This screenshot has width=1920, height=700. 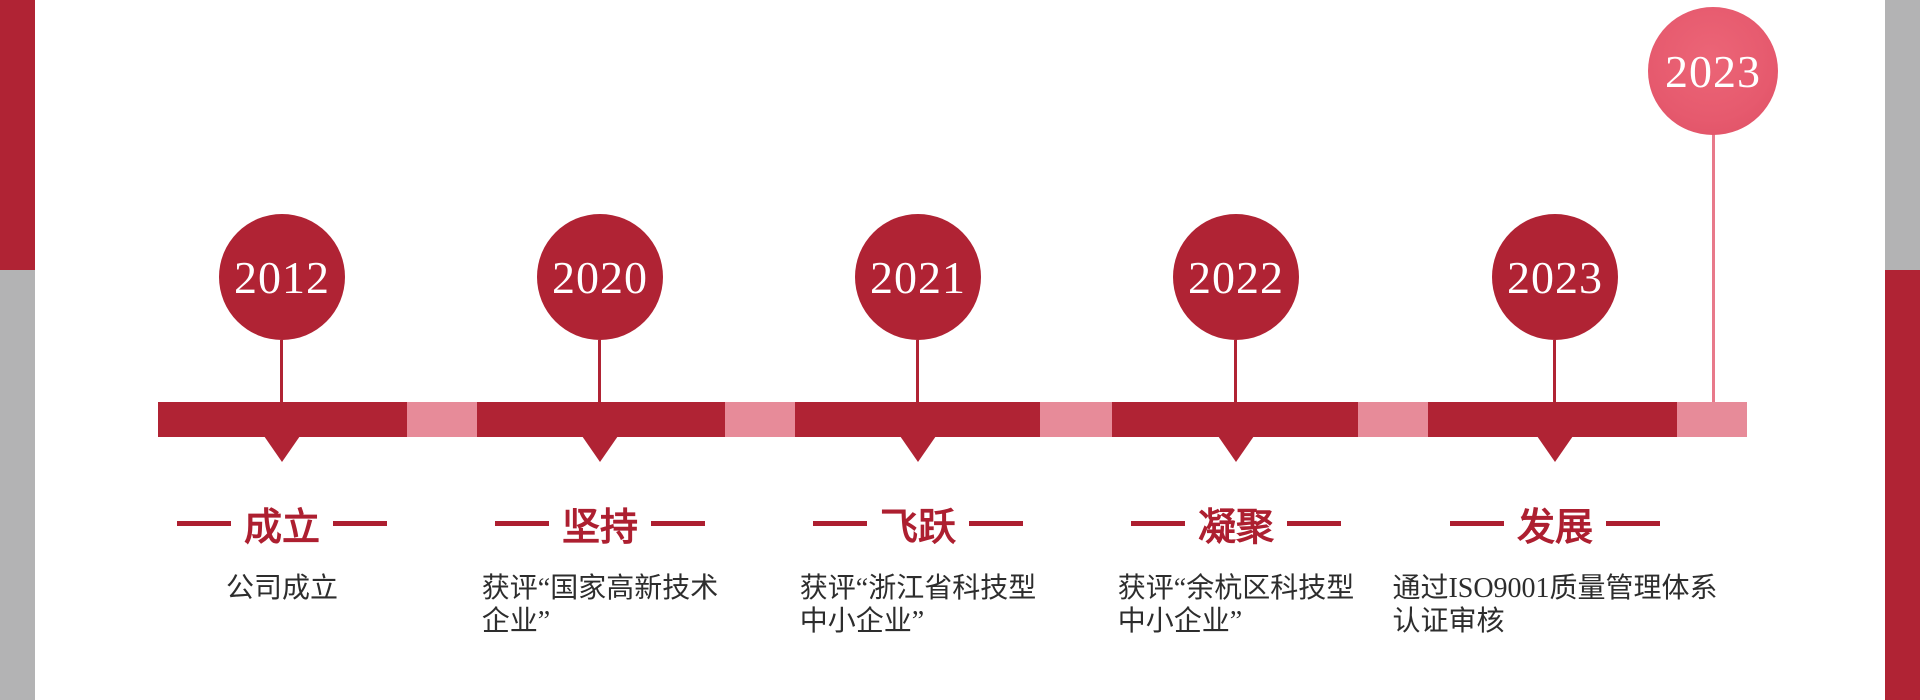 I want to click on milestone-title: 飞跃, so click(x=917, y=527).